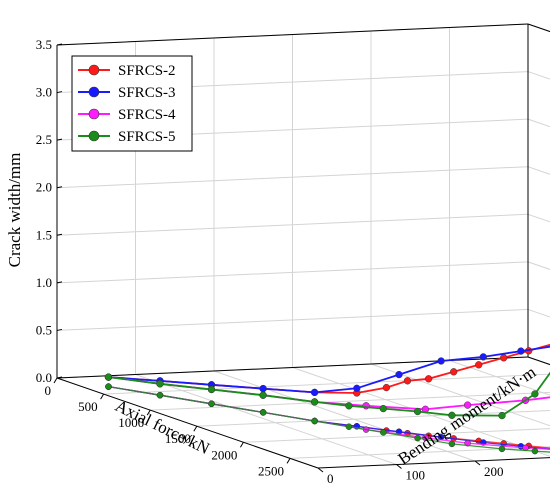 This screenshot has width=550, height=492. Describe the element at coordinates (44, 187) in the screenshot. I see `z-tick-label-4: 2.0` at that location.